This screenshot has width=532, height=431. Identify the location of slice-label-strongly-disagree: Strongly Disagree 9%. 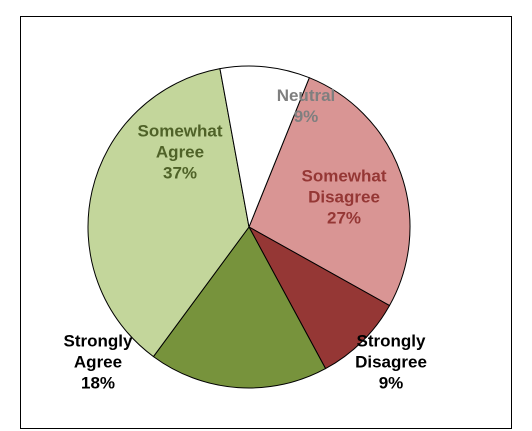
(391, 361).